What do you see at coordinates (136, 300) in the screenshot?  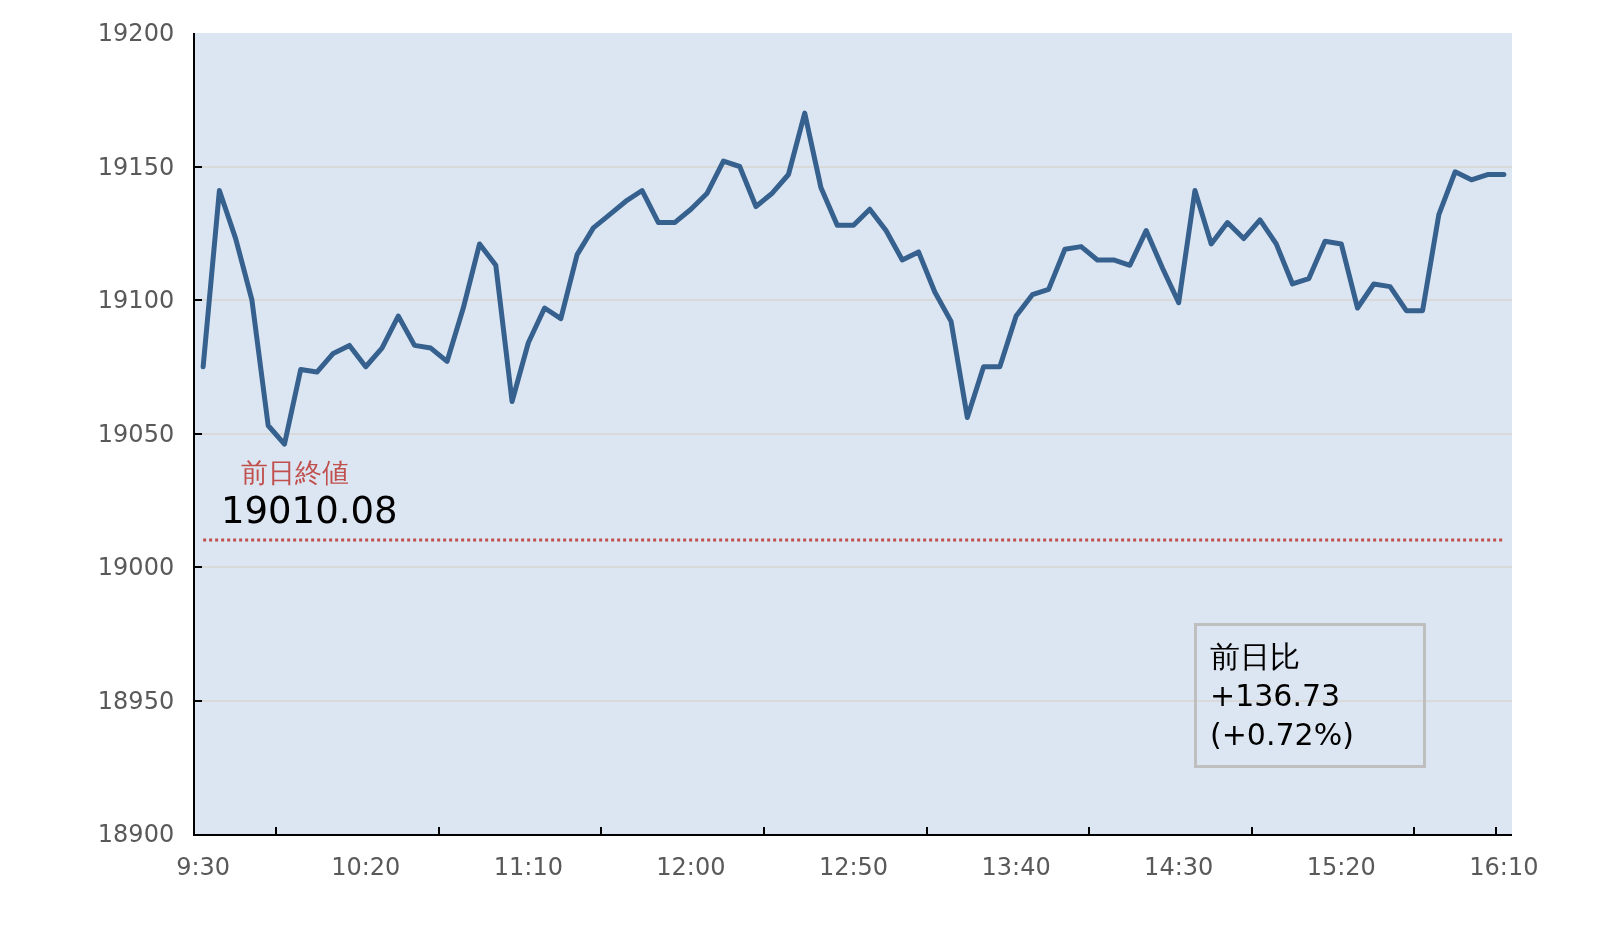 I see `y-tick-label: 19100` at bounding box center [136, 300].